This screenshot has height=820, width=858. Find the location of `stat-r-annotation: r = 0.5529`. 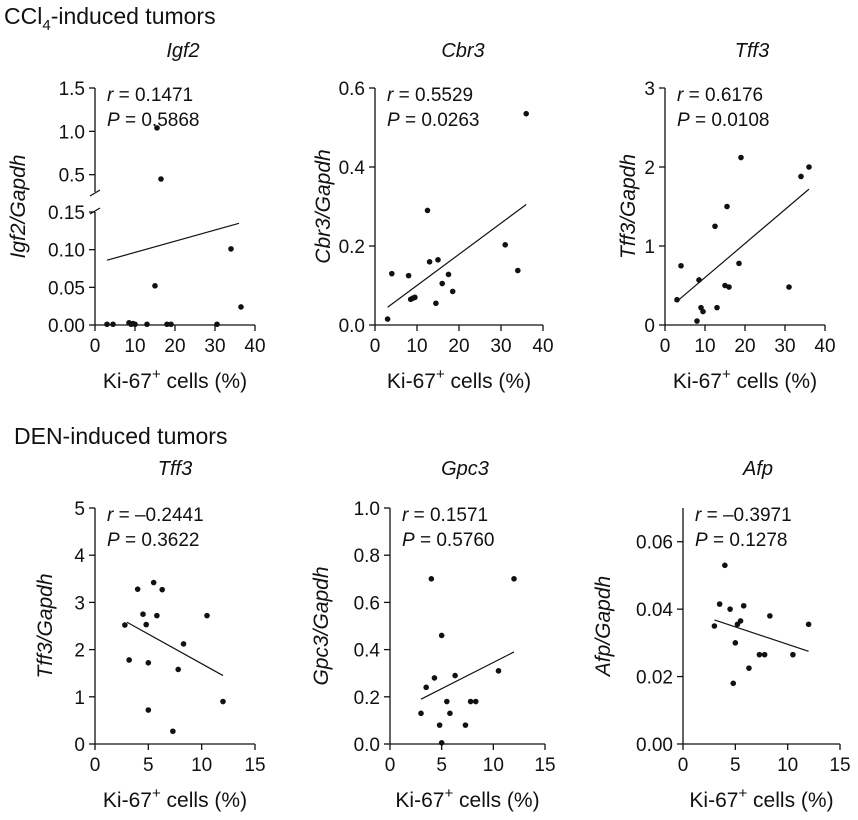

stat-r-annotation: r = 0.5529 is located at coordinates (430, 95).